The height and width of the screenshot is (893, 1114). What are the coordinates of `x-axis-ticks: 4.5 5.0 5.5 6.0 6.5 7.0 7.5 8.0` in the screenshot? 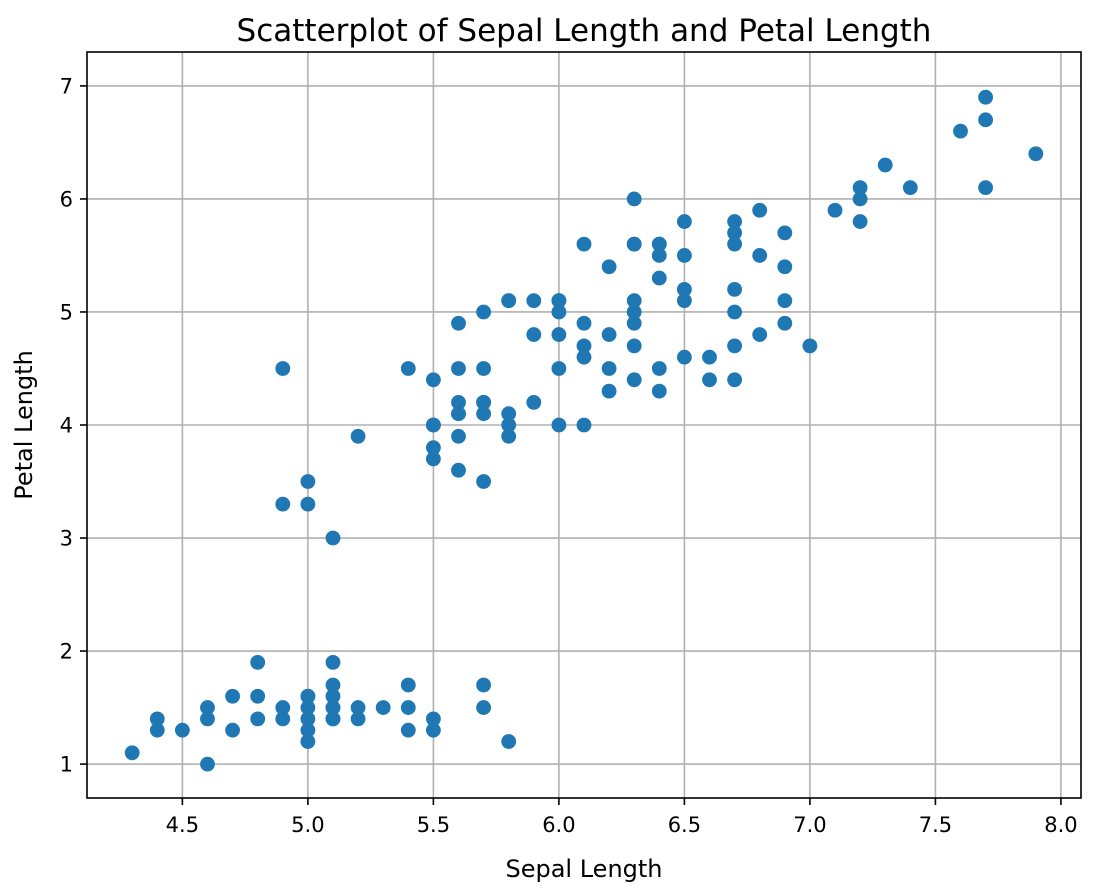 It's located at (622, 817).